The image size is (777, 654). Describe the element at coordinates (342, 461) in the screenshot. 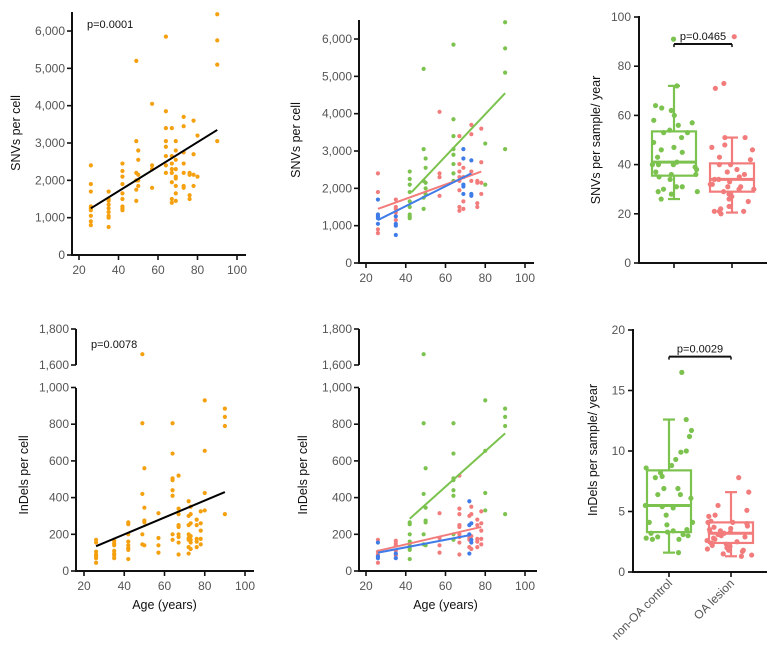

I see `y-tick-label: 600` at that location.